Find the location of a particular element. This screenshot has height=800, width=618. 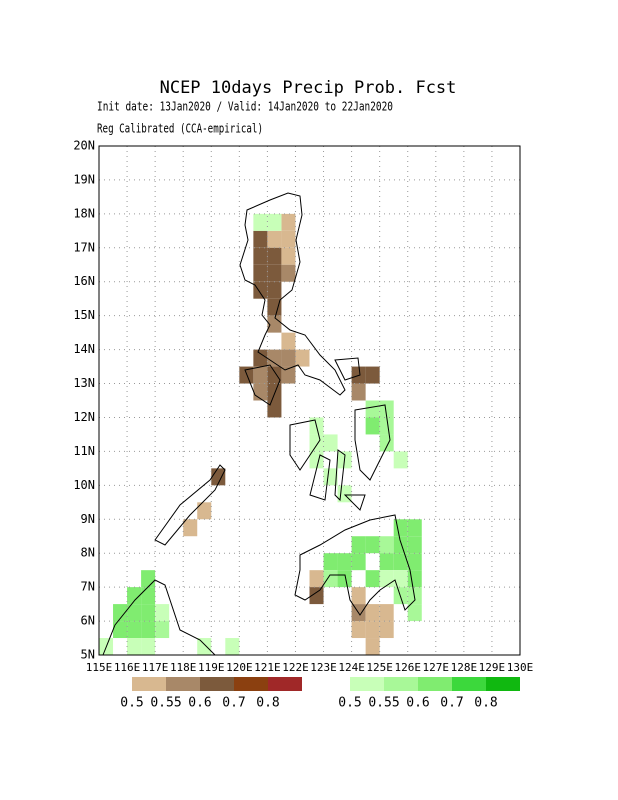

y-tick-label: 8N is located at coordinates (88, 553).